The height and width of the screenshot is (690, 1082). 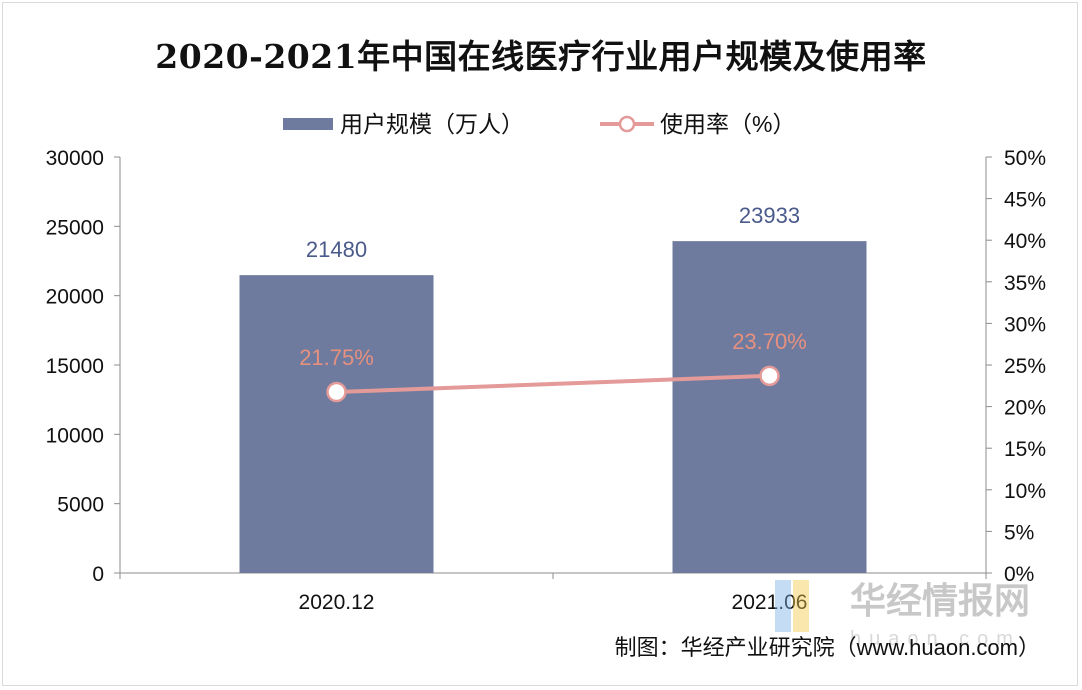 I want to click on y-right-tick-label: 45%, so click(x=1025, y=200).